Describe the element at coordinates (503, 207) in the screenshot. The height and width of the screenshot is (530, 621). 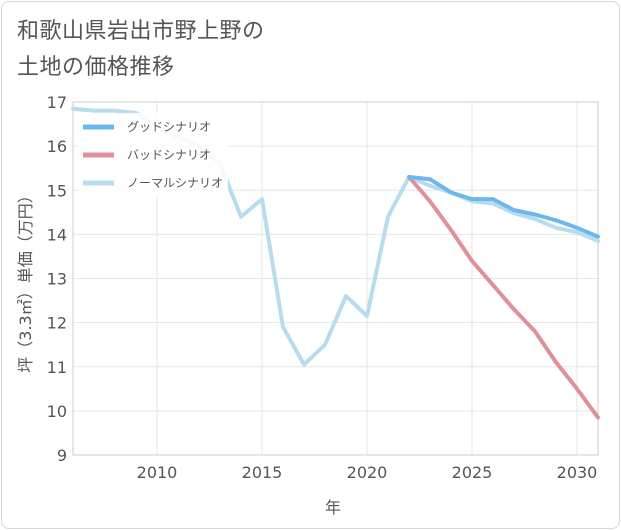
I see `series-line-good` at that location.